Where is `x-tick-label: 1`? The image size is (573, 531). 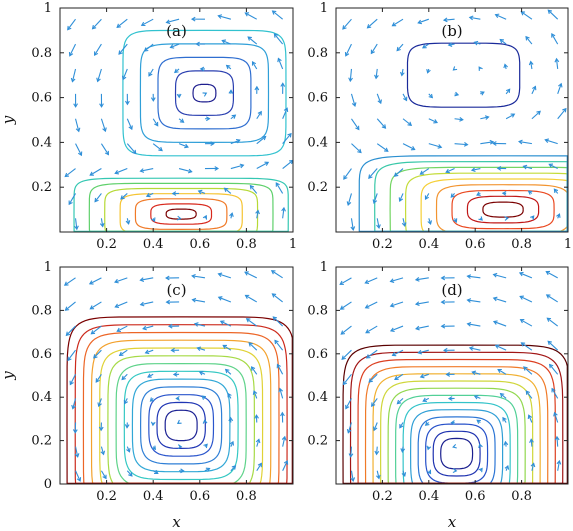
x-tick-label: 1 is located at coordinates (568, 244).